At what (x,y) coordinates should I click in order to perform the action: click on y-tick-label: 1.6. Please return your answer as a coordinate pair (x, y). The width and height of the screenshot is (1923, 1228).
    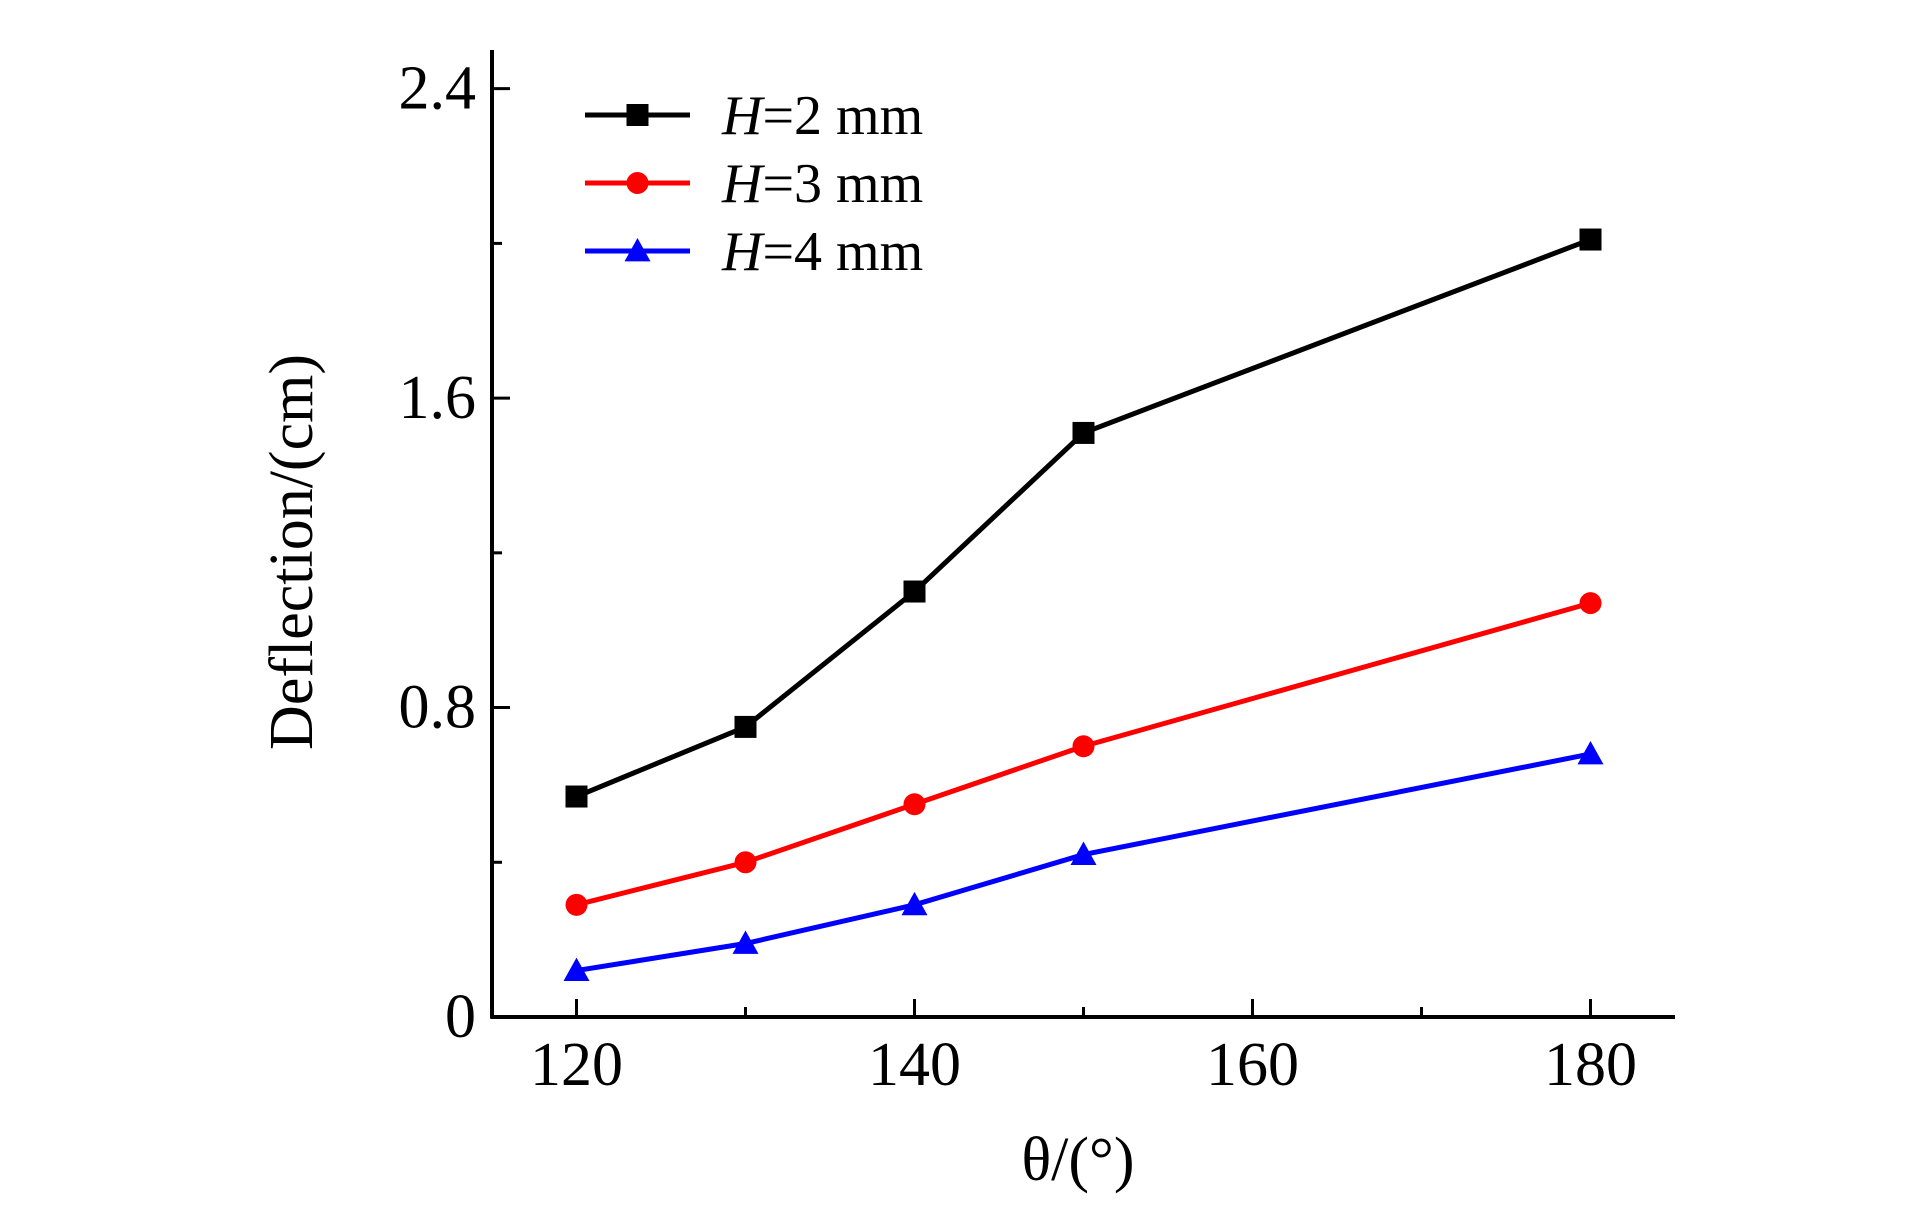
    Looking at the image, I should click on (438, 398).